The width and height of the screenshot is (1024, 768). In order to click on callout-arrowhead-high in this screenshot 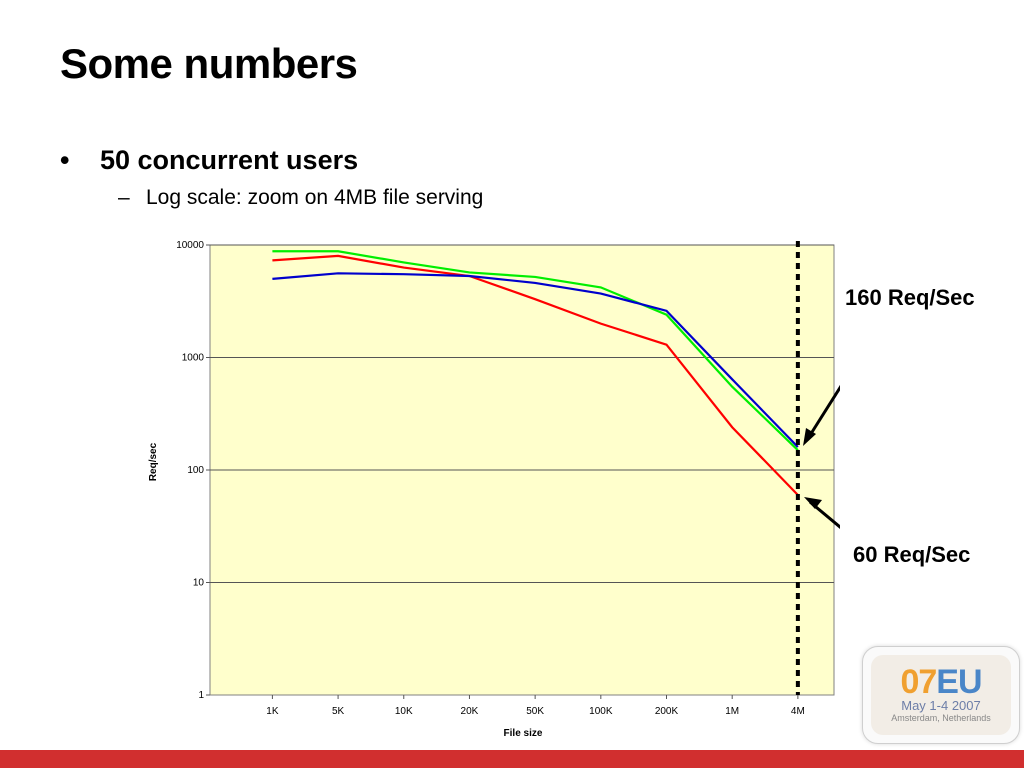, I will do `click(809, 437)`.